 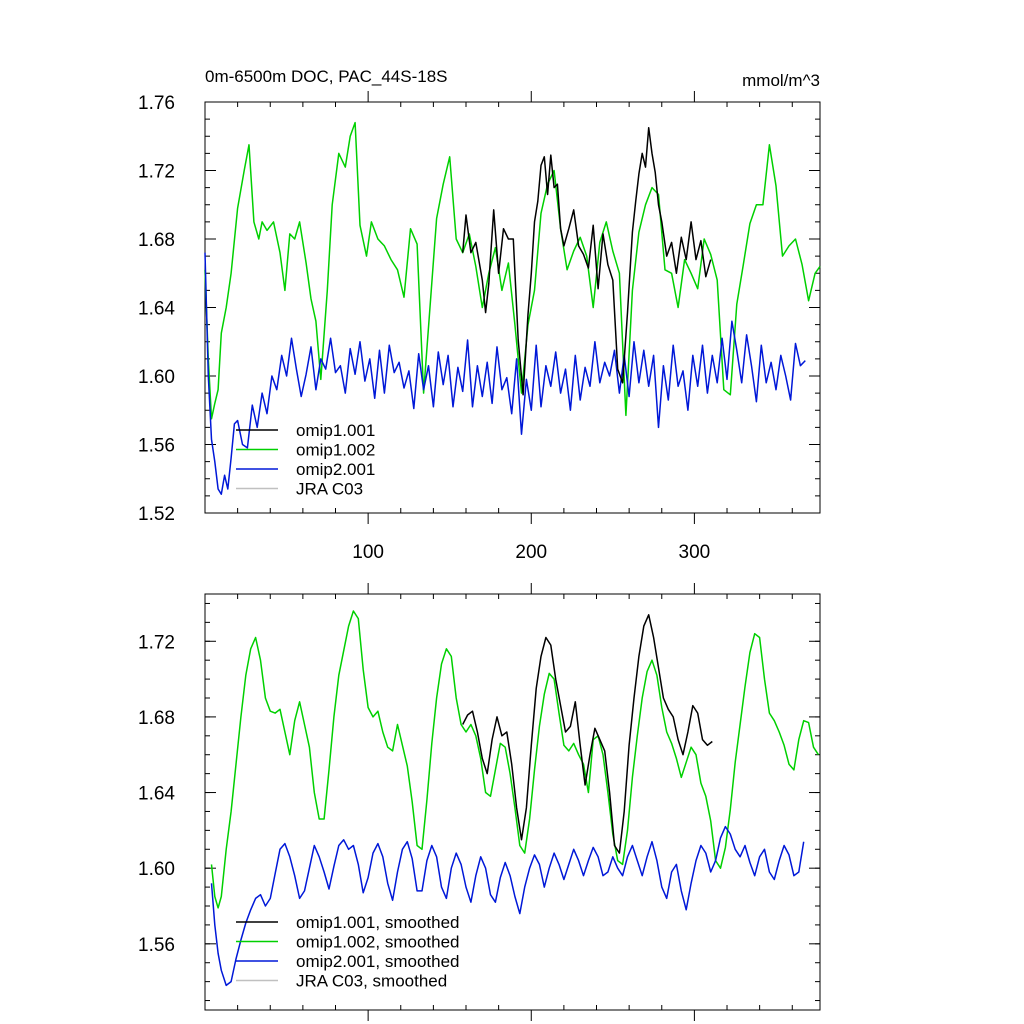 What do you see at coordinates (368, 552) in the screenshot?
I see `x-tick-label: 100` at bounding box center [368, 552].